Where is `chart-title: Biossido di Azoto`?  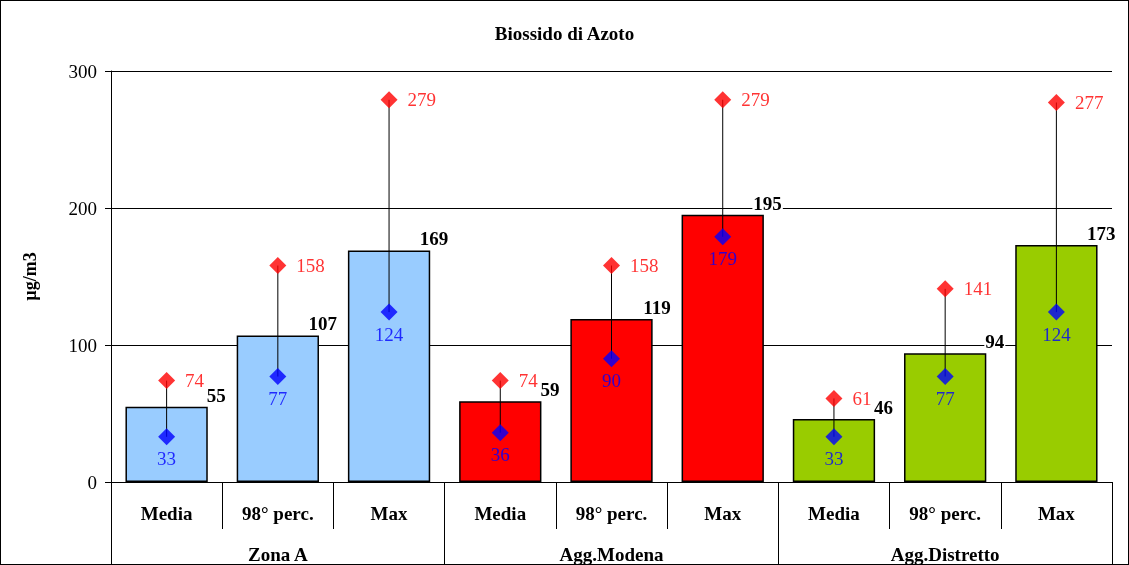
chart-title: Biossido di Azoto is located at coordinates (564, 33).